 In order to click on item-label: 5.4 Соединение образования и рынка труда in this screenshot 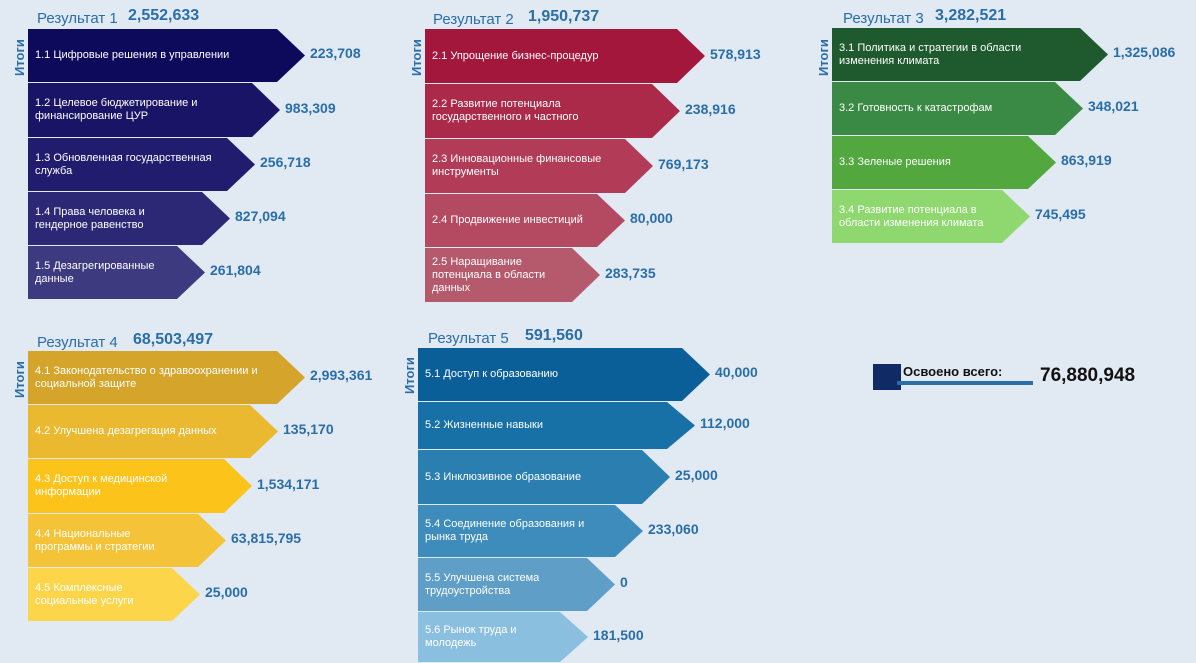, I will do `click(505, 530)`.